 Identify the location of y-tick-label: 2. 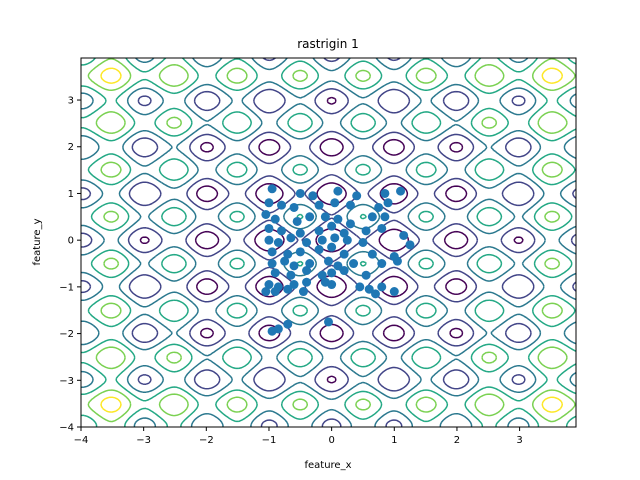
(71, 147).